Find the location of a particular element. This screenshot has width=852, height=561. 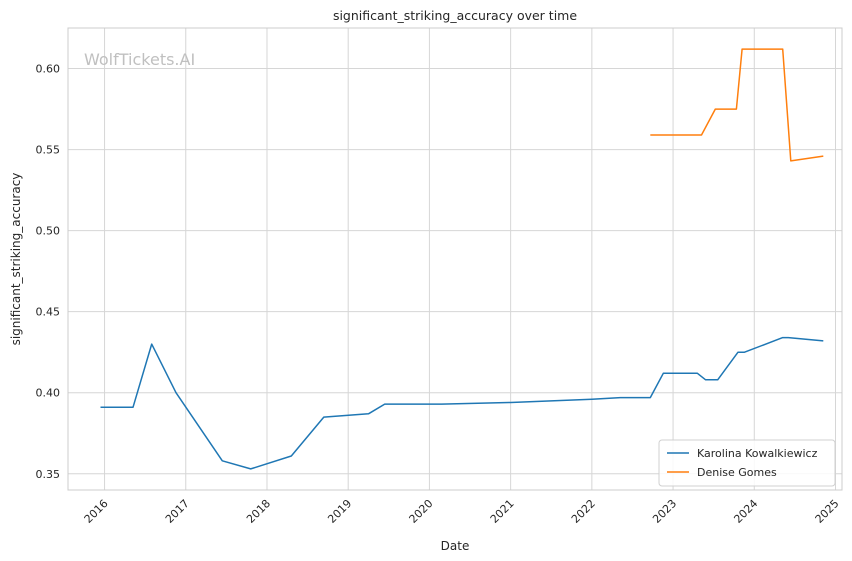

legend-box is located at coordinates (747, 463).